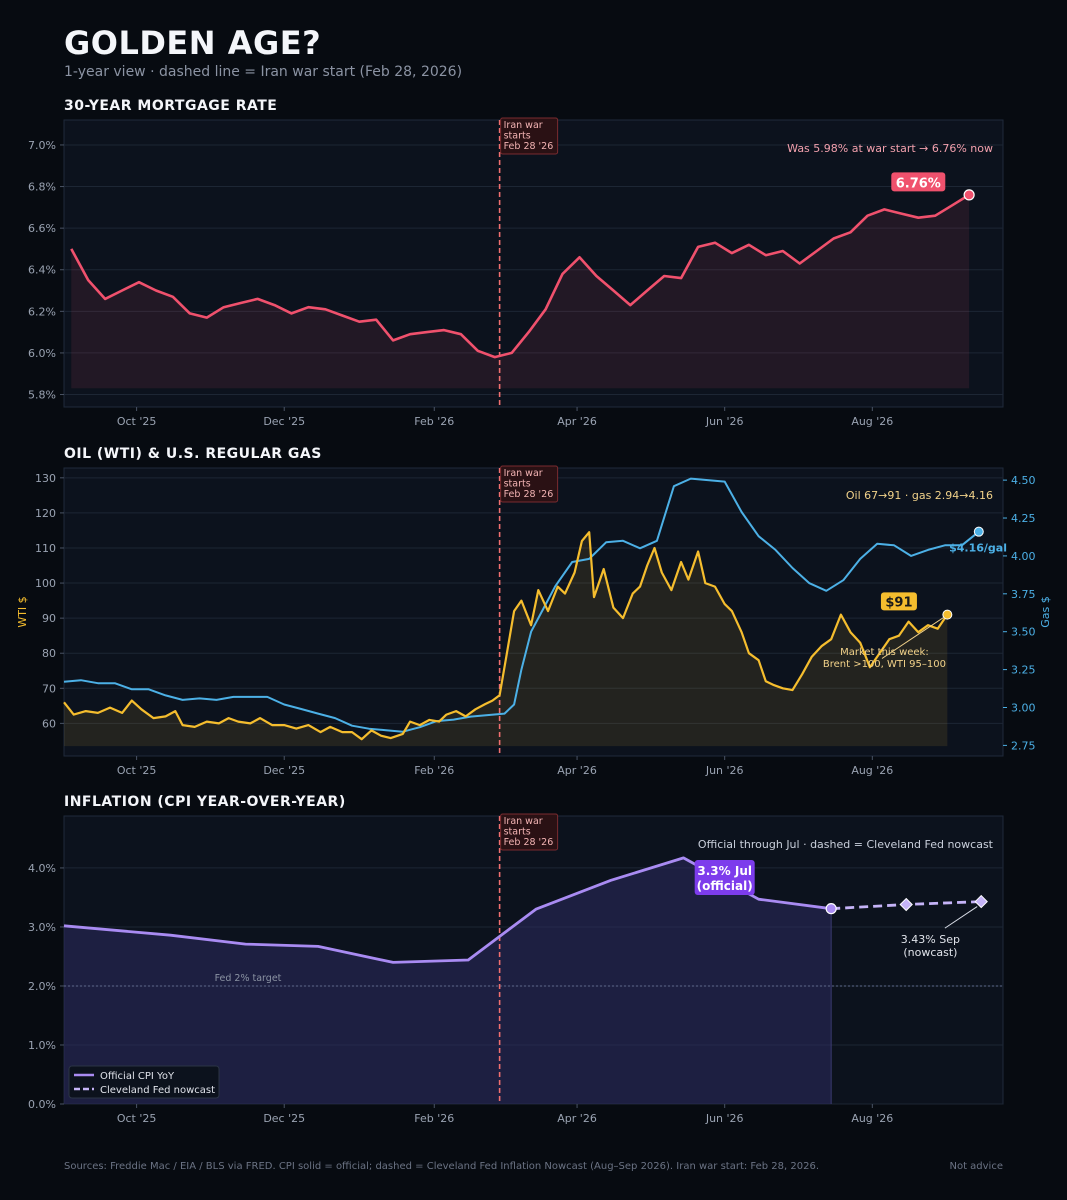 This screenshot has height=1200, width=1067. I want to click on oil-callout-text: Brent >100, WTI 95–100, so click(884, 664).